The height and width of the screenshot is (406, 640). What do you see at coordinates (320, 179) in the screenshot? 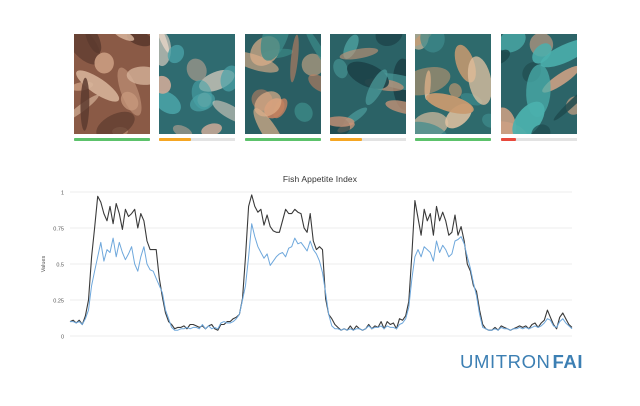
I see `chart-title: Fish Appetite Index` at bounding box center [320, 179].